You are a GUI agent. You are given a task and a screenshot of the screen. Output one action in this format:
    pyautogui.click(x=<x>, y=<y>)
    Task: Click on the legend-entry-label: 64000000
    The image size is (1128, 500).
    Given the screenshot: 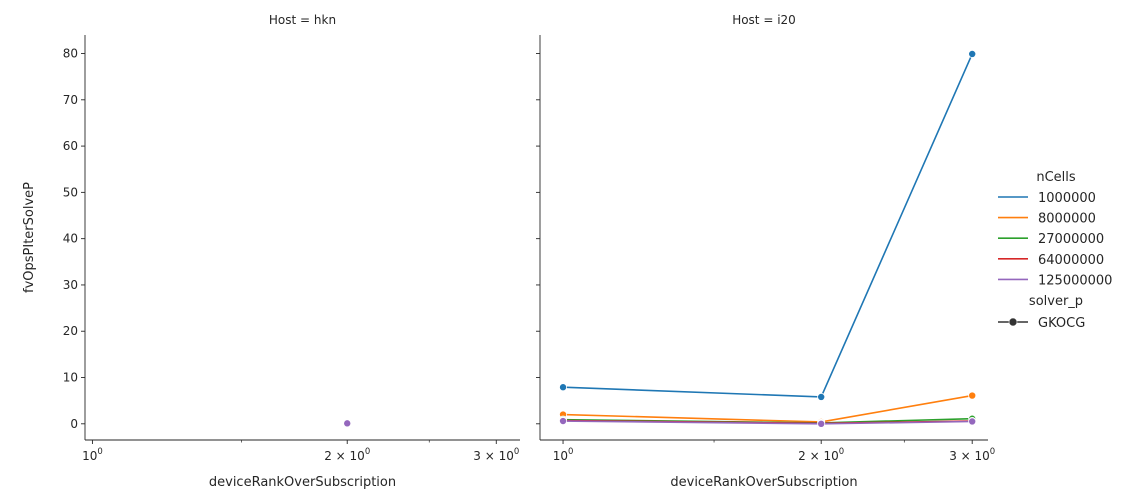 What is the action you would take?
    pyautogui.click(x=1071, y=260)
    